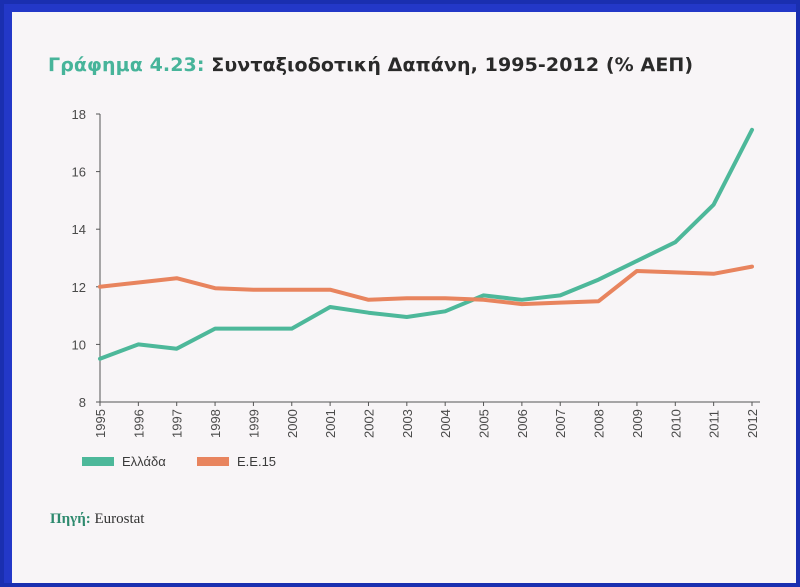 This screenshot has height=587, width=800. I want to click on y-tick-label: 14, so click(79, 229).